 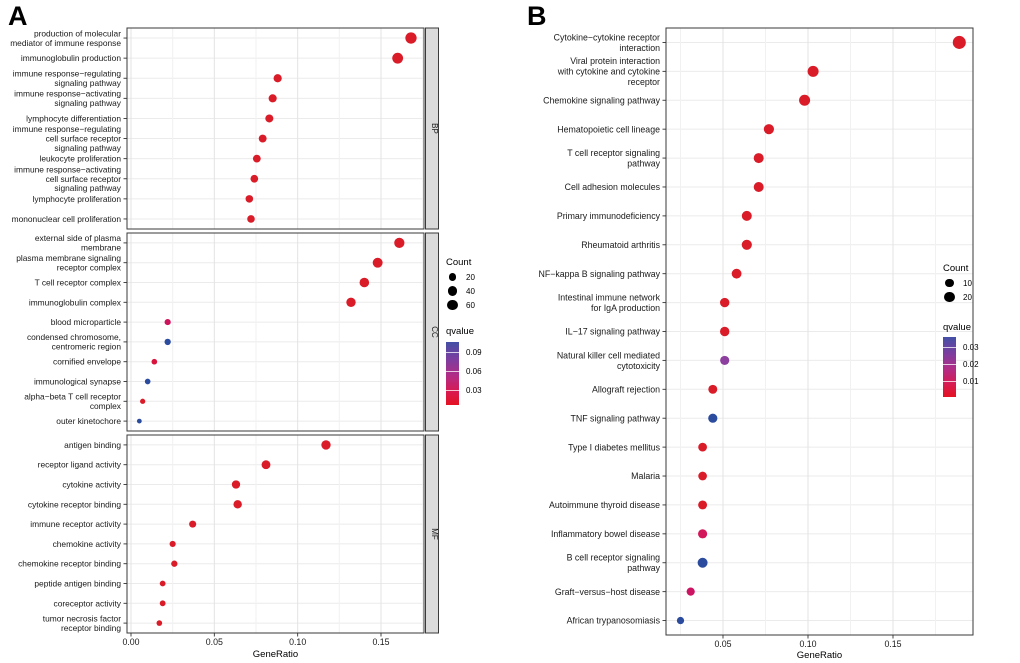 What do you see at coordinates (608, 129) in the screenshot?
I see `y-axis-label: Hematopoietic cell lineage` at bounding box center [608, 129].